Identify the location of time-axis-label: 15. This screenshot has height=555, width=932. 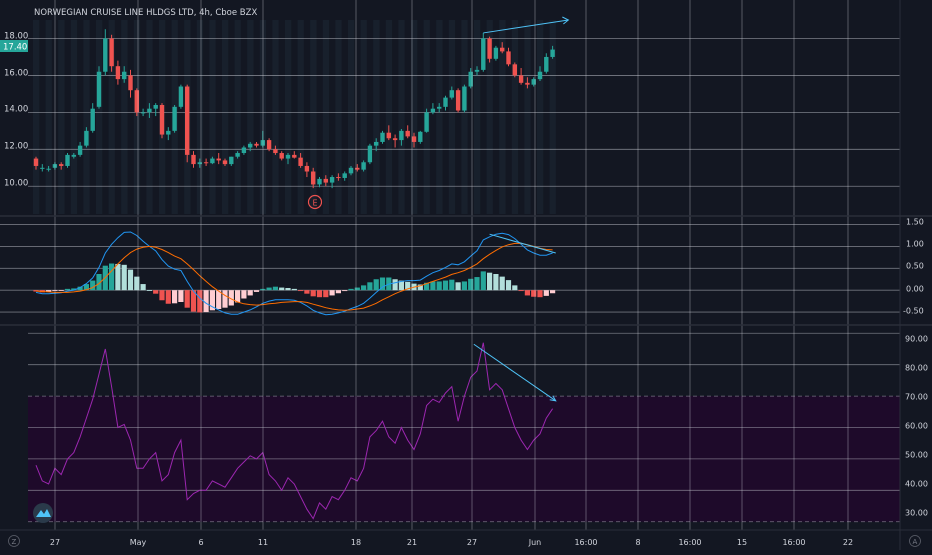
(742, 542).